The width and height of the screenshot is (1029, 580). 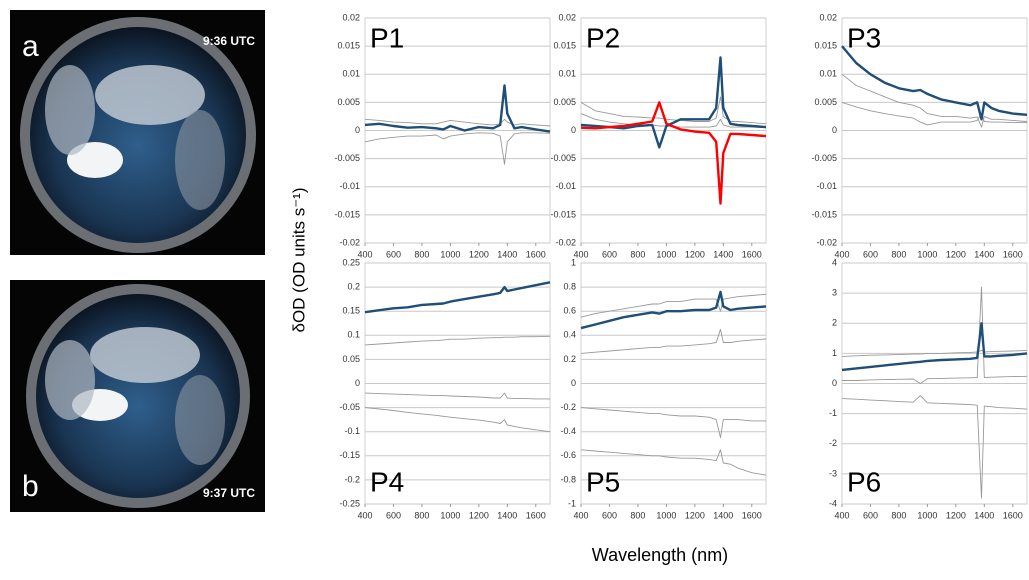 What do you see at coordinates (387, 37) in the screenshot?
I see `panel-label: P1` at bounding box center [387, 37].